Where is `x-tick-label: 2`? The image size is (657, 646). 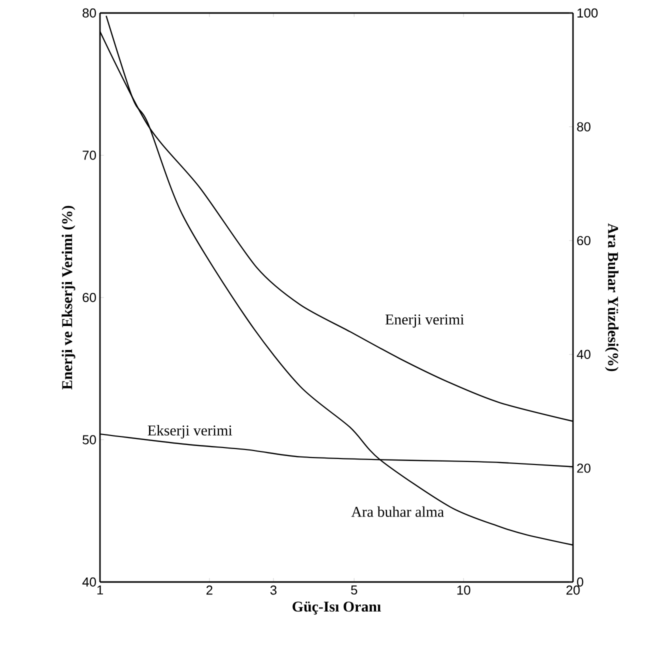
x-tick-label: 2 is located at coordinates (209, 590).